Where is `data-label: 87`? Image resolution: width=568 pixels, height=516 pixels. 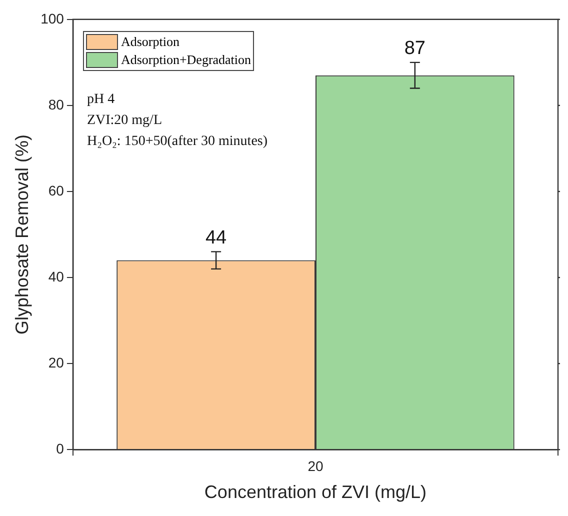 data-label: 87 is located at coordinates (415, 49).